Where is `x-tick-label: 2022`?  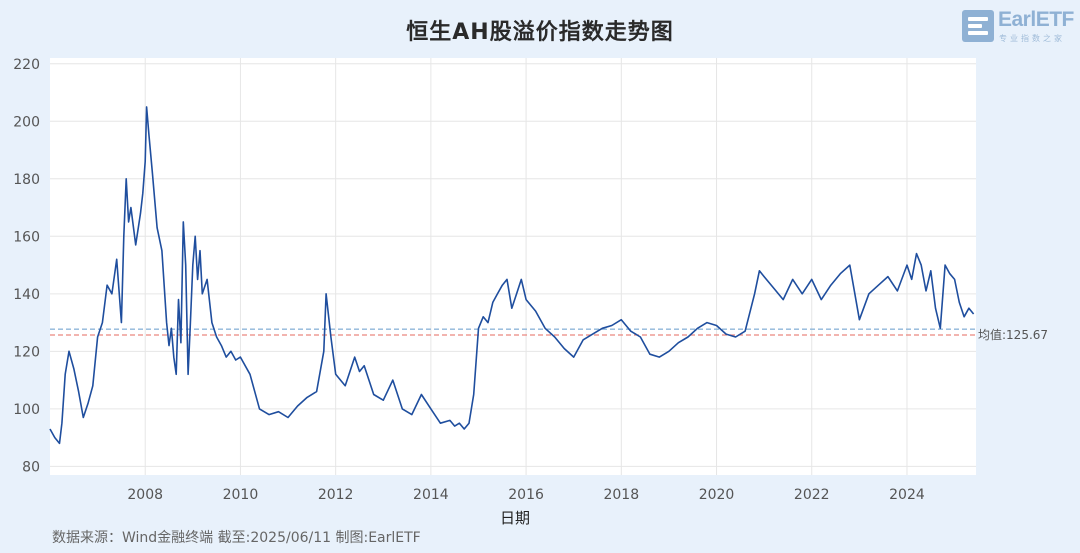
x-tick-label: 2022 is located at coordinates (812, 495).